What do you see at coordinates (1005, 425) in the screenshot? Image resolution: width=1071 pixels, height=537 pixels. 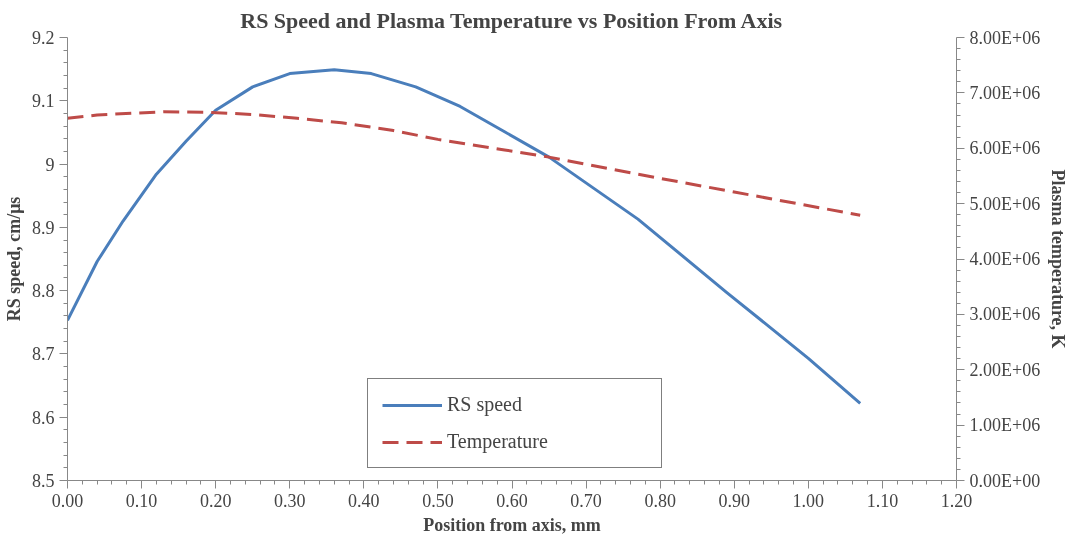 I see `y2-tick-label: 1.00E+06` at bounding box center [1005, 425].